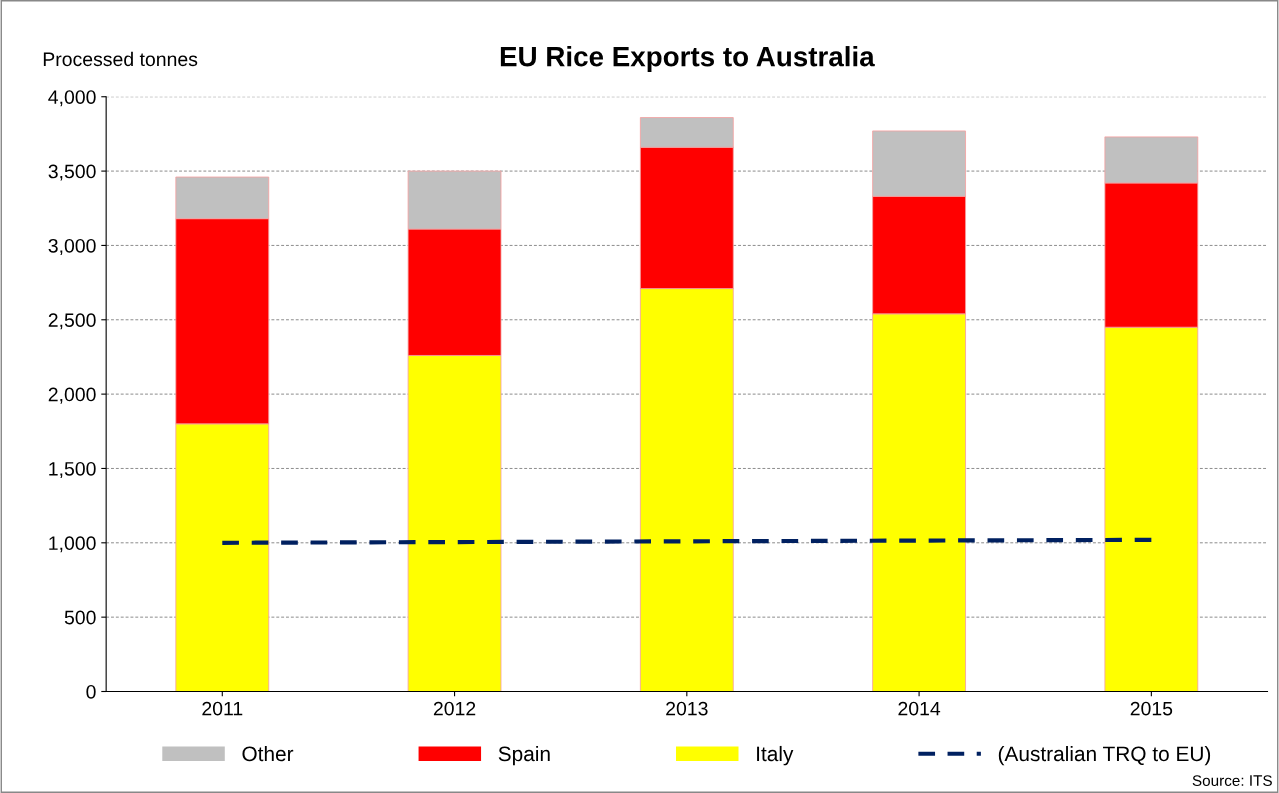  Describe the element at coordinates (222, 708) in the screenshot. I see `x-tick-label: 2011` at that location.